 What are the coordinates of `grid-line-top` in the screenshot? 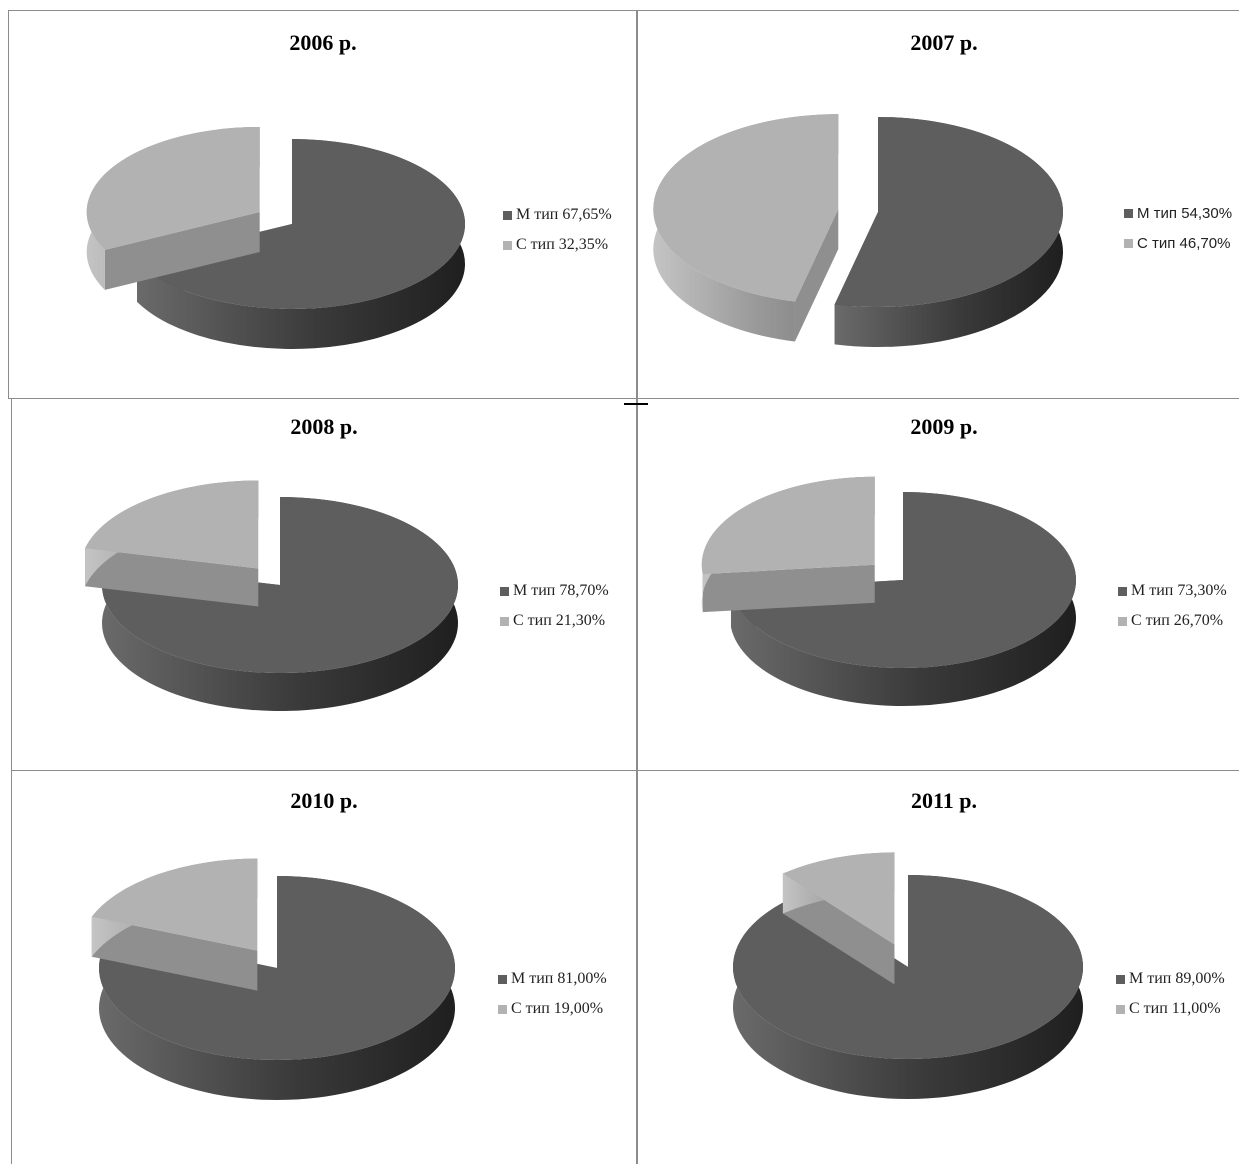 It's located at (623, 10).